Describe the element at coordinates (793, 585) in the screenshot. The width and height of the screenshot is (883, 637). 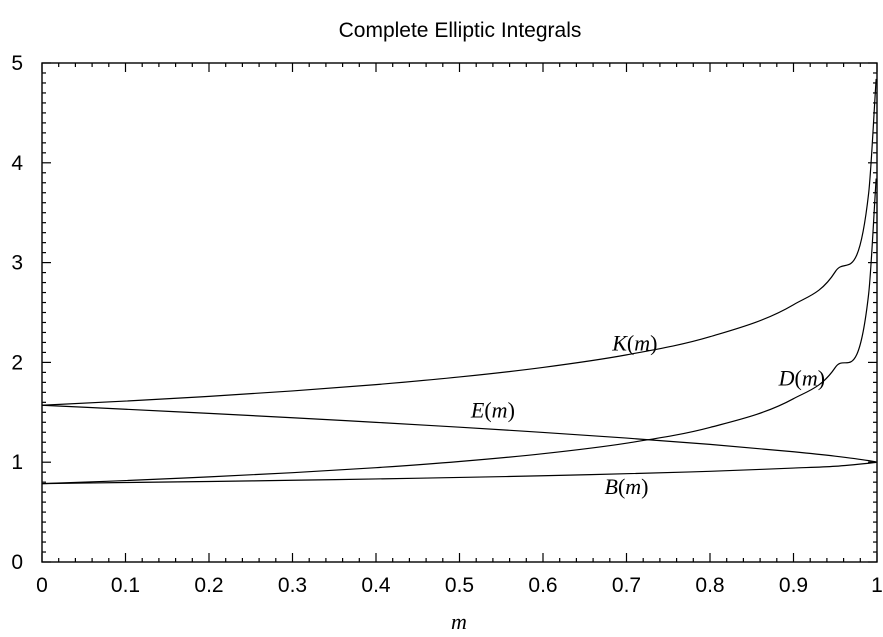
I see `x-tick-label: 0.9` at that location.